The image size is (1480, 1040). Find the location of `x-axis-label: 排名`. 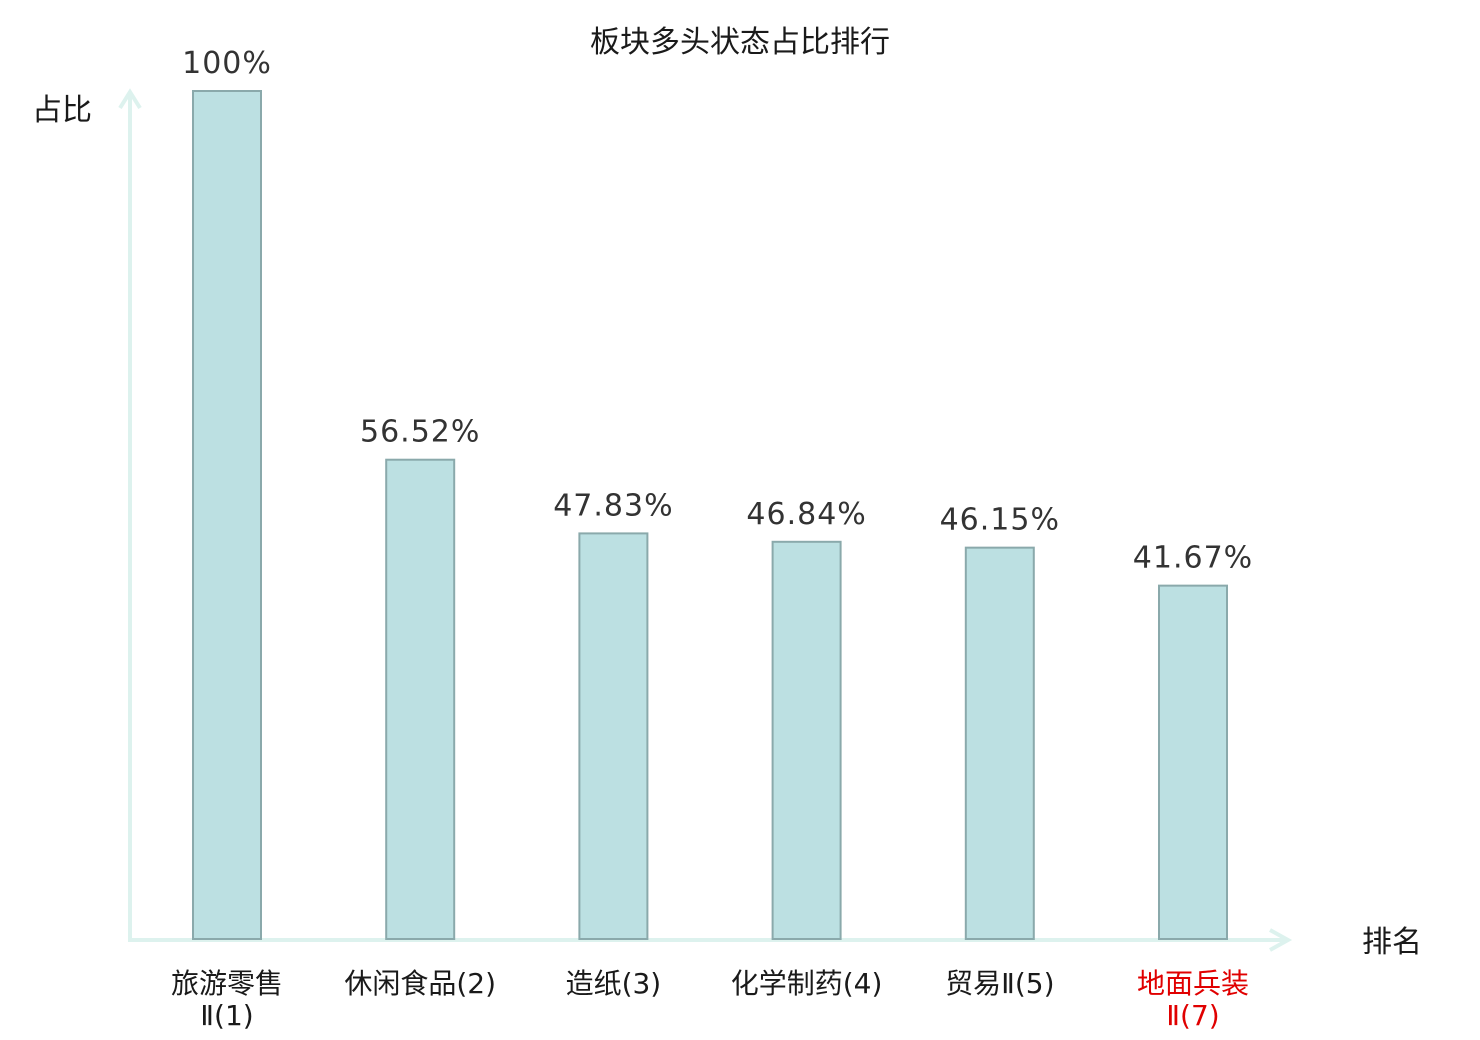

x-axis-label: 排名 is located at coordinates (1392, 942).